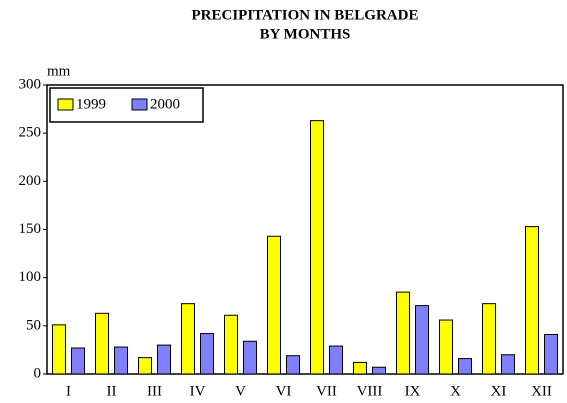 This screenshot has height=403, width=567. What do you see at coordinates (198, 391) in the screenshot?
I see `x-tick-label: IV` at bounding box center [198, 391].